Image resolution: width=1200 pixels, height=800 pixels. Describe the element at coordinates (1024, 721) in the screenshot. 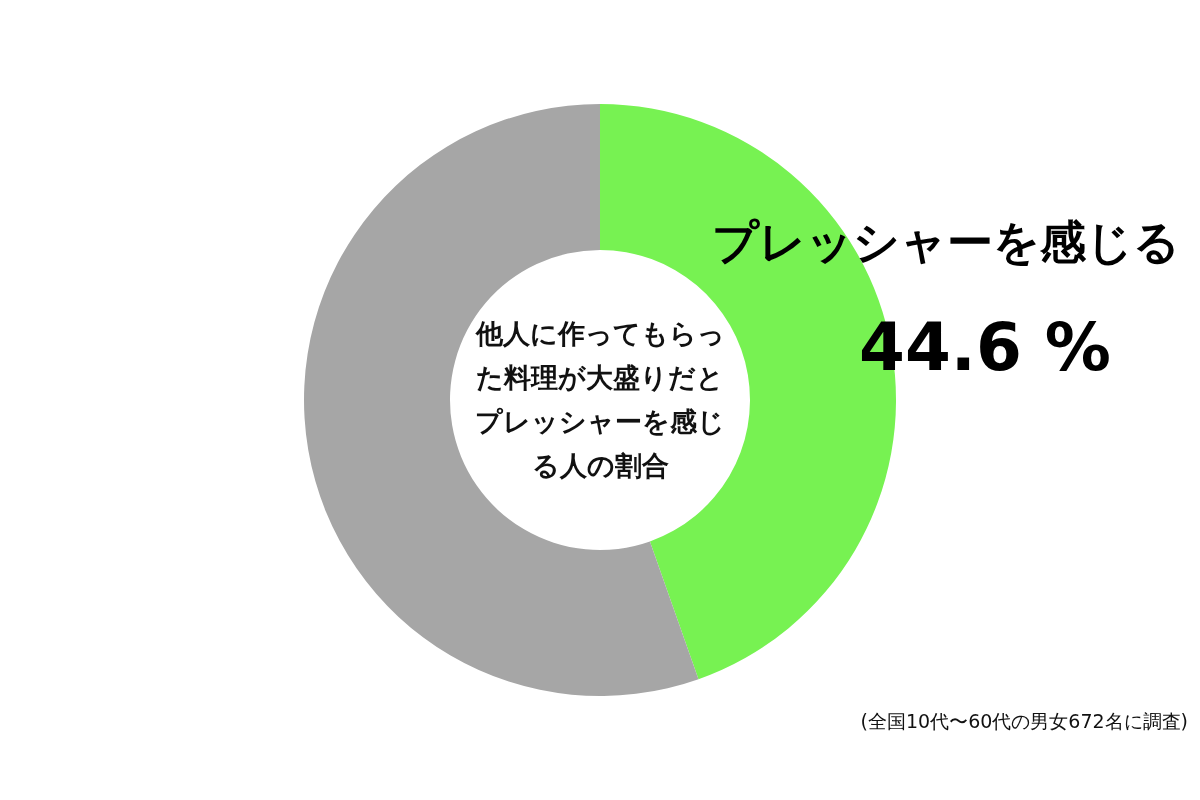

I see `text: (全国10代〜60代の男女672名に調査)` at that location.